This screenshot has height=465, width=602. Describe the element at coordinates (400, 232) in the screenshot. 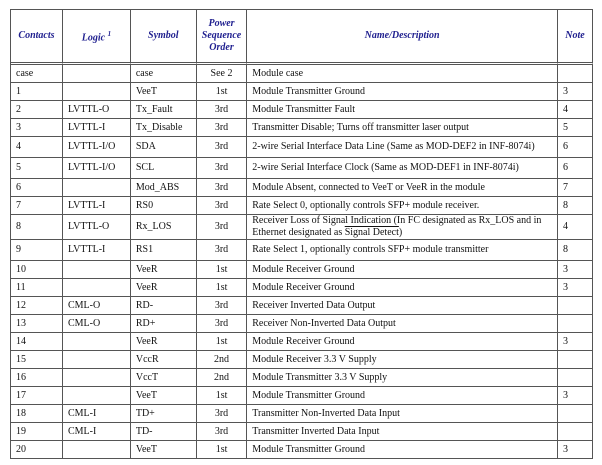

I see `description-end: )` at that location.